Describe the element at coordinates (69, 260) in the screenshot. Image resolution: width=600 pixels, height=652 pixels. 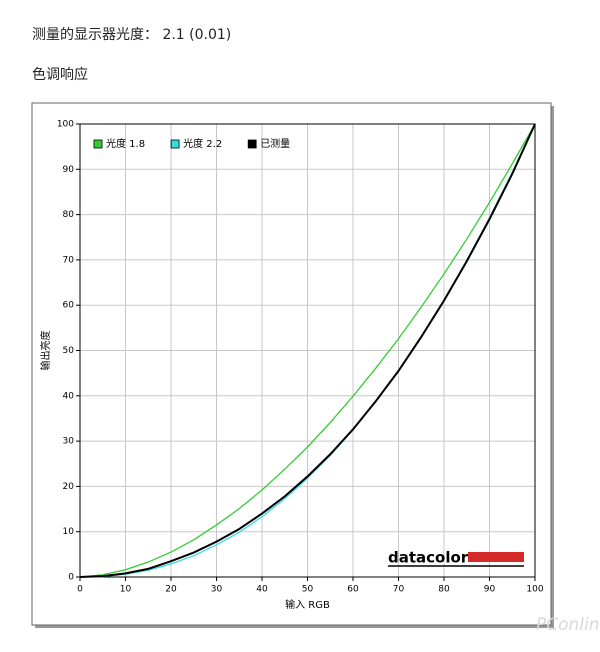
I see `y-tick-label: 70` at that location.